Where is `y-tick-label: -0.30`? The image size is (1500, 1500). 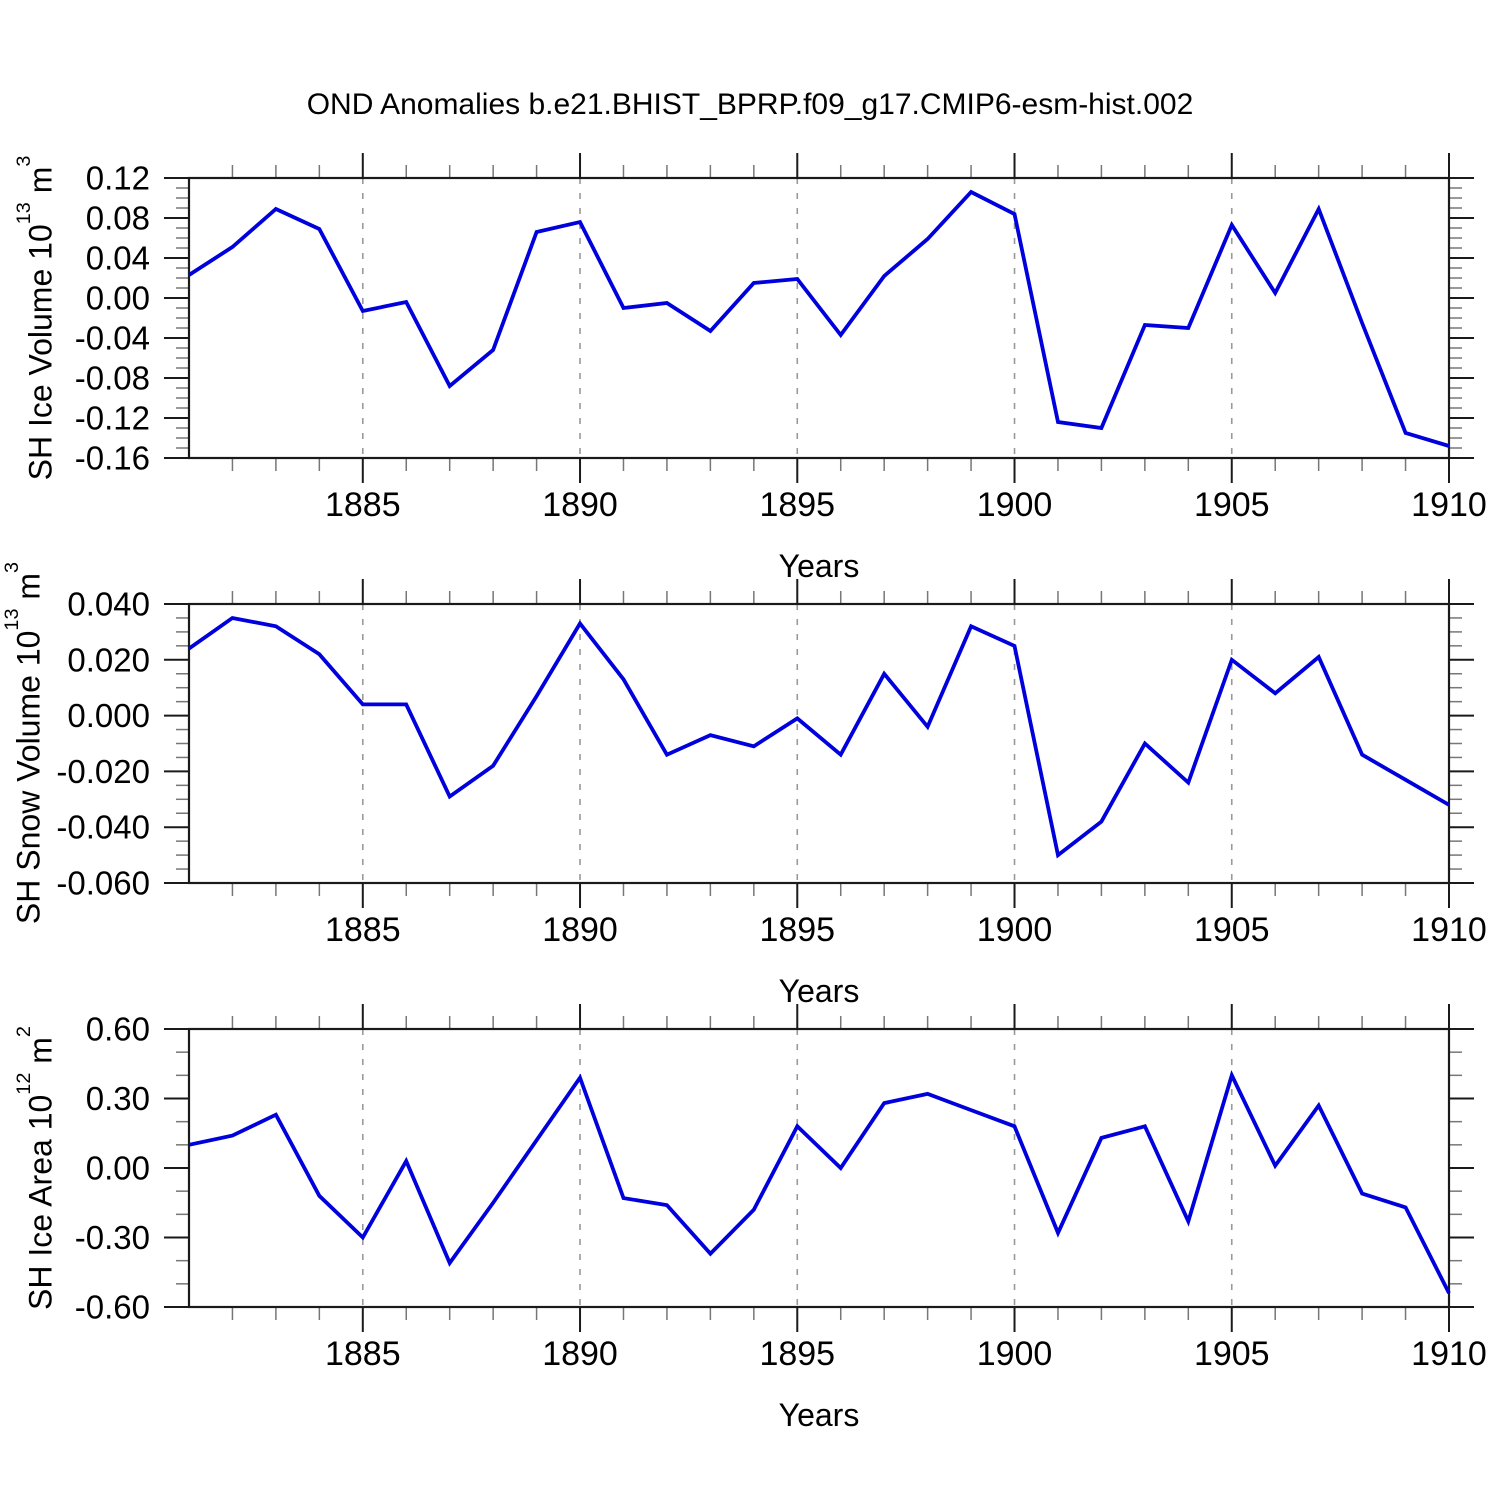
y-tick-label: -0.30 is located at coordinates (112, 1237).